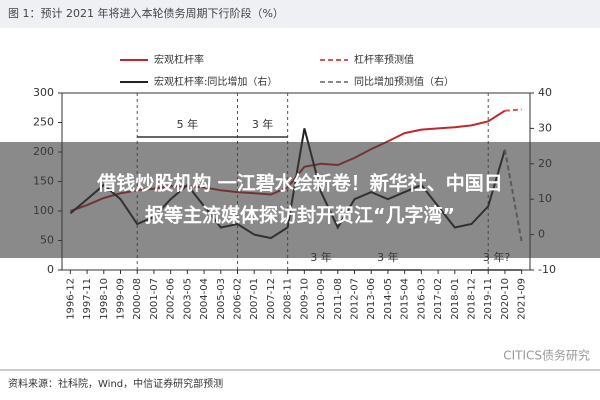 This screenshot has width=600, height=400. I want to click on x-tick-label: 2014-05, so click(388, 299).